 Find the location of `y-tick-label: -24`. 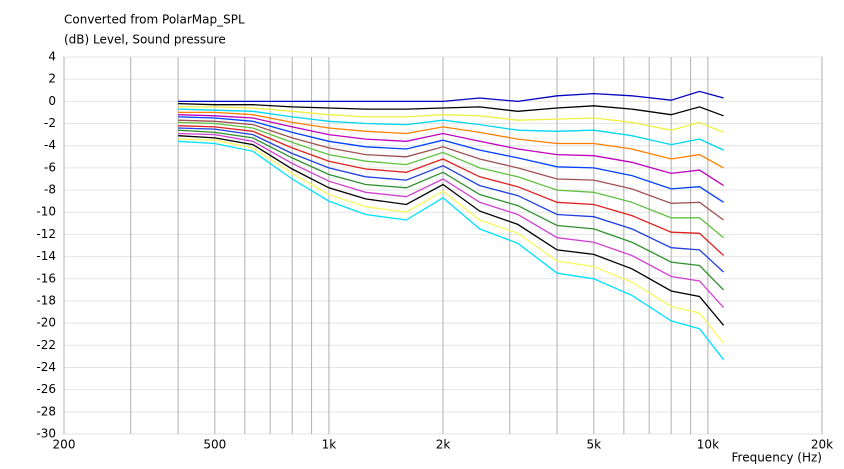

y-tick-label: -24 is located at coordinates (46, 367).